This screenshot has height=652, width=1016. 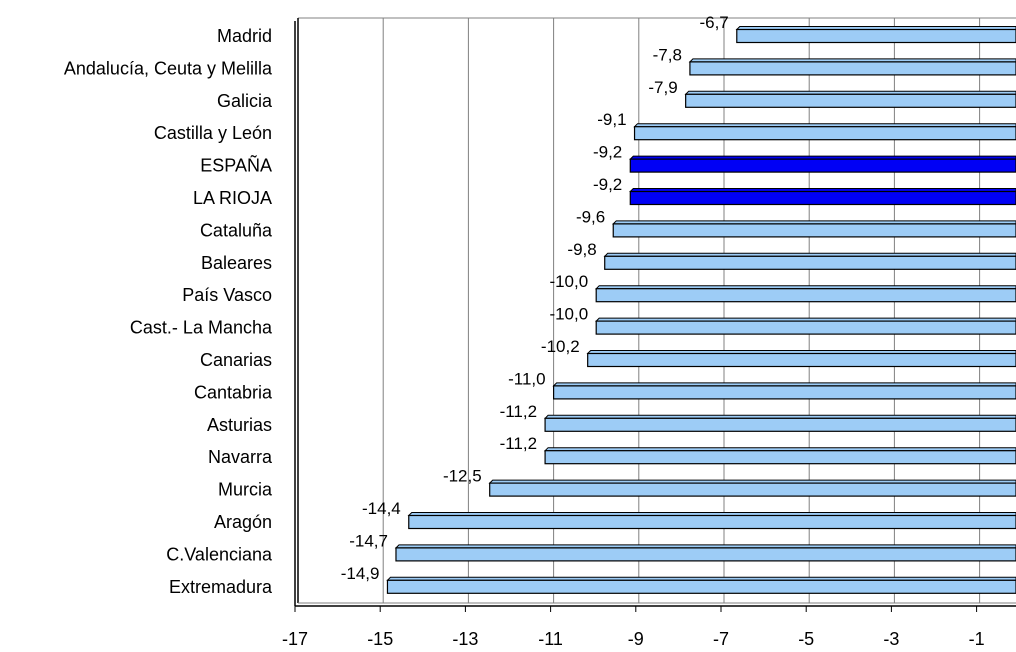 I want to click on x-tick-label: -3, so click(x=891, y=639).